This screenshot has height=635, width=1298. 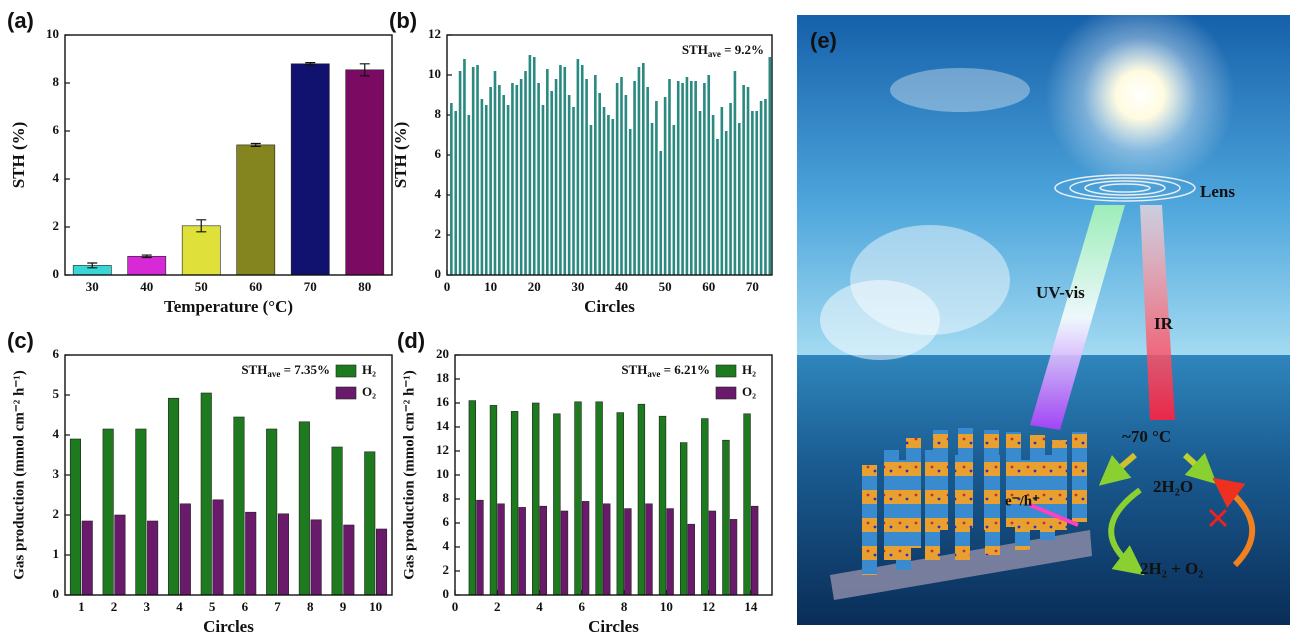 I want to click on ir-label: IR, so click(x=1164, y=323).